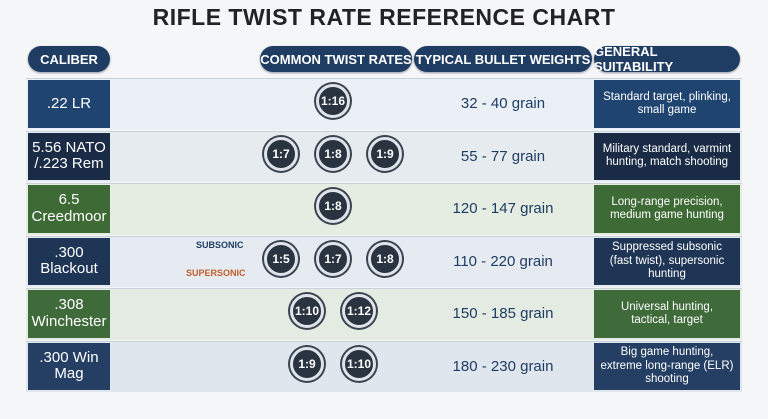  Describe the element at coordinates (336, 59) in the screenshot. I see `column-header: COMMON TWIST RATES` at that location.